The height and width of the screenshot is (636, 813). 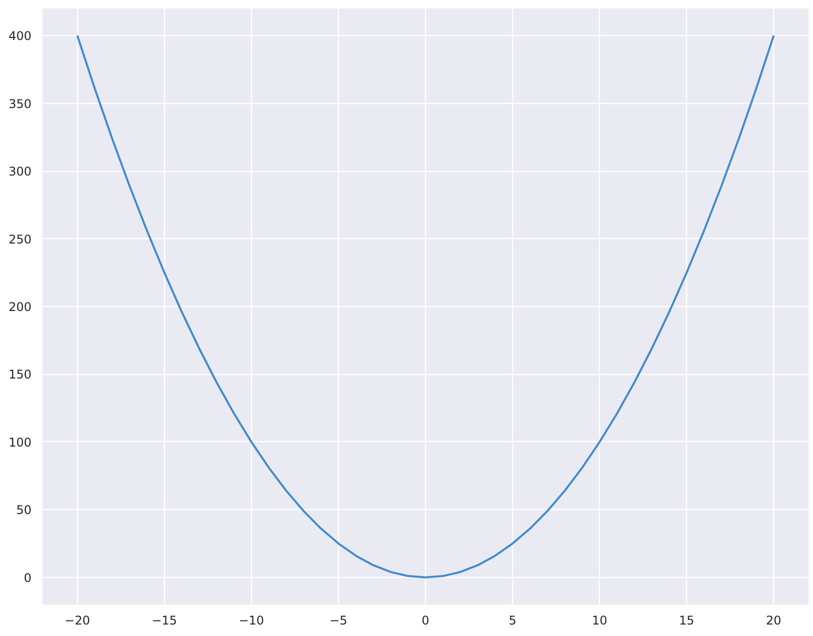 What do you see at coordinates (24, 510) in the screenshot?
I see `y-tick-label: 50` at bounding box center [24, 510].